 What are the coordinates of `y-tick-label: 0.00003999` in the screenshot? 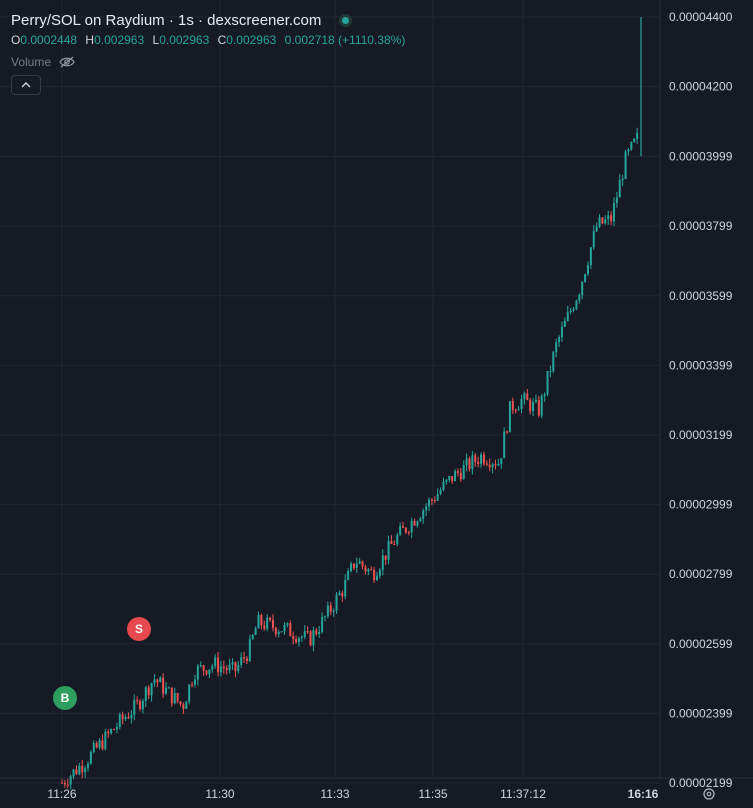 It's located at (701, 157).